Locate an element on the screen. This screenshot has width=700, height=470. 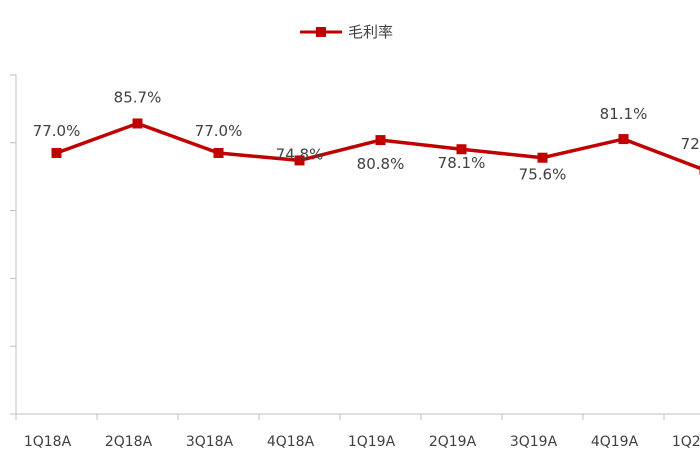
data-label: 81.1% is located at coordinates (624, 114).